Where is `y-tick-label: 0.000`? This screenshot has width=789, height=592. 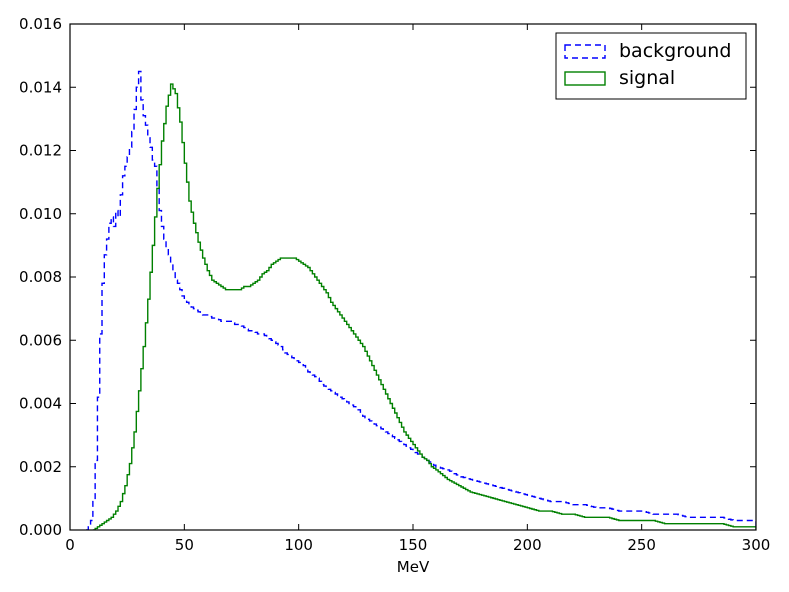 y-tick-label: 0.000 is located at coordinates (40, 530).